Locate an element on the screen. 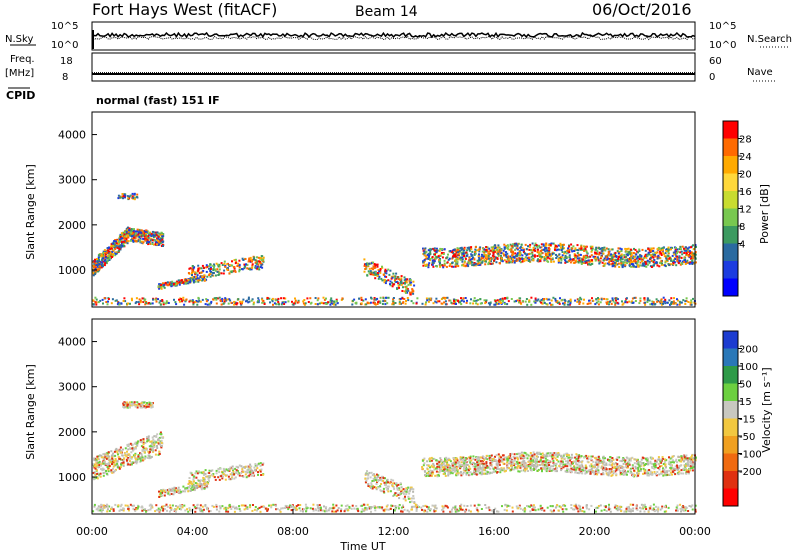 The image size is (800, 554). power-ylabel: Slant Range [km] is located at coordinates (30, 212).